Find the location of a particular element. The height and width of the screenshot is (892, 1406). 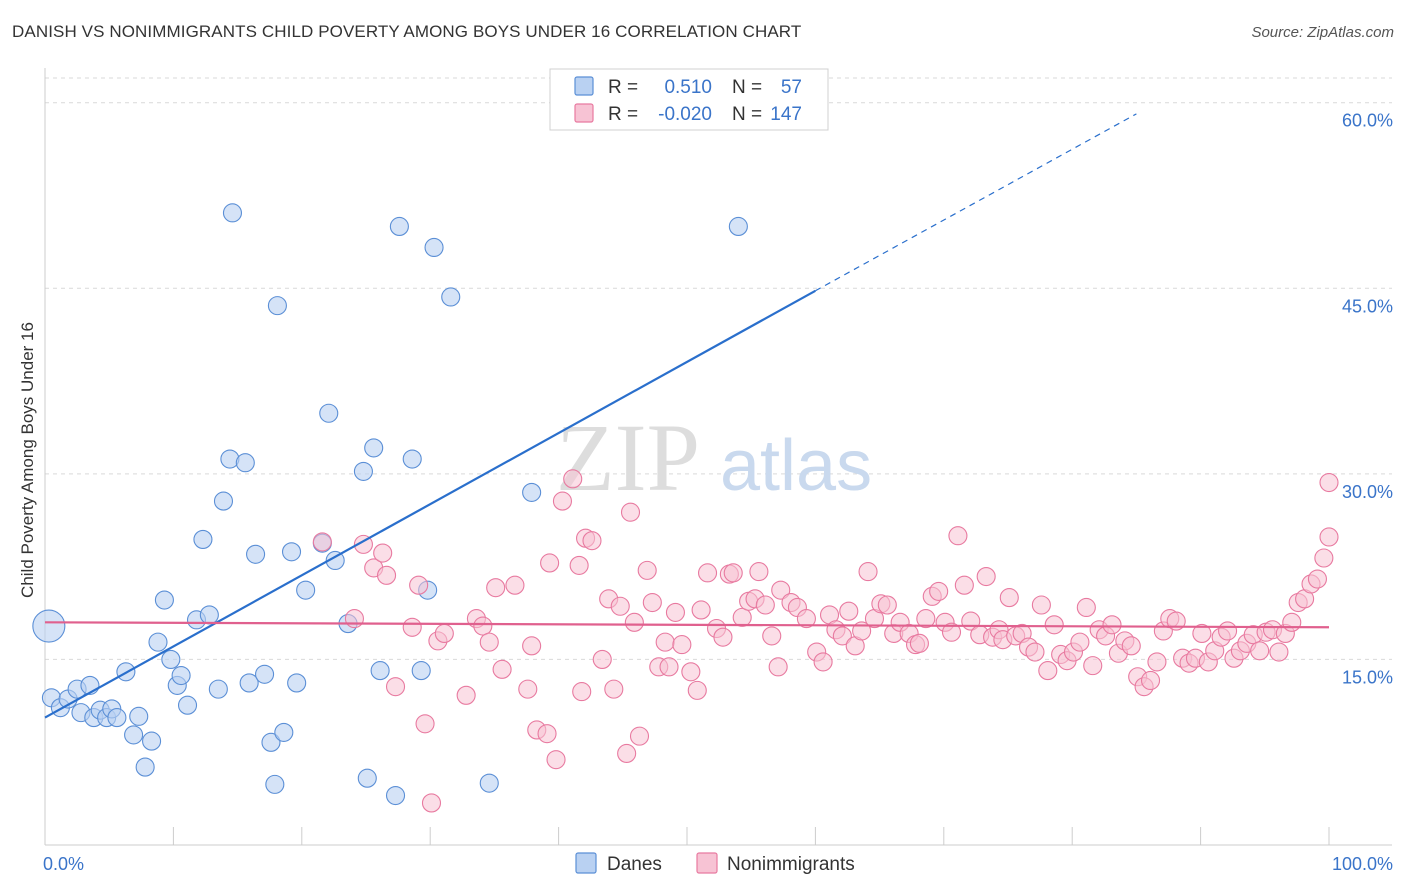

y-tick-label-3: 60.0% is located at coordinates (1367, 121).